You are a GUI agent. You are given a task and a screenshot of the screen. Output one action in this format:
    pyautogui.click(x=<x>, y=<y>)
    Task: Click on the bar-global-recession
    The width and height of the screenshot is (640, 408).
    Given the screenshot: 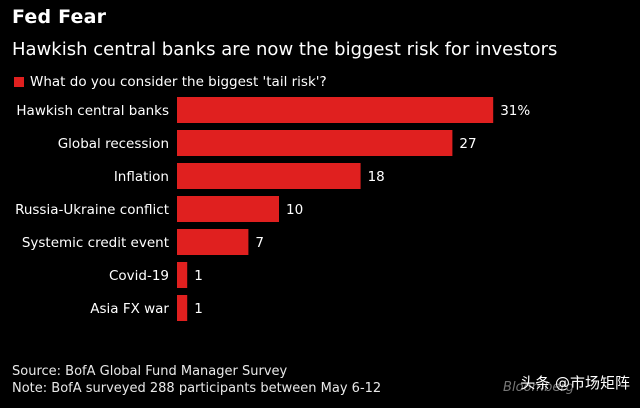 What is the action you would take?
    pyautogui.click(x=315, y=143)
    